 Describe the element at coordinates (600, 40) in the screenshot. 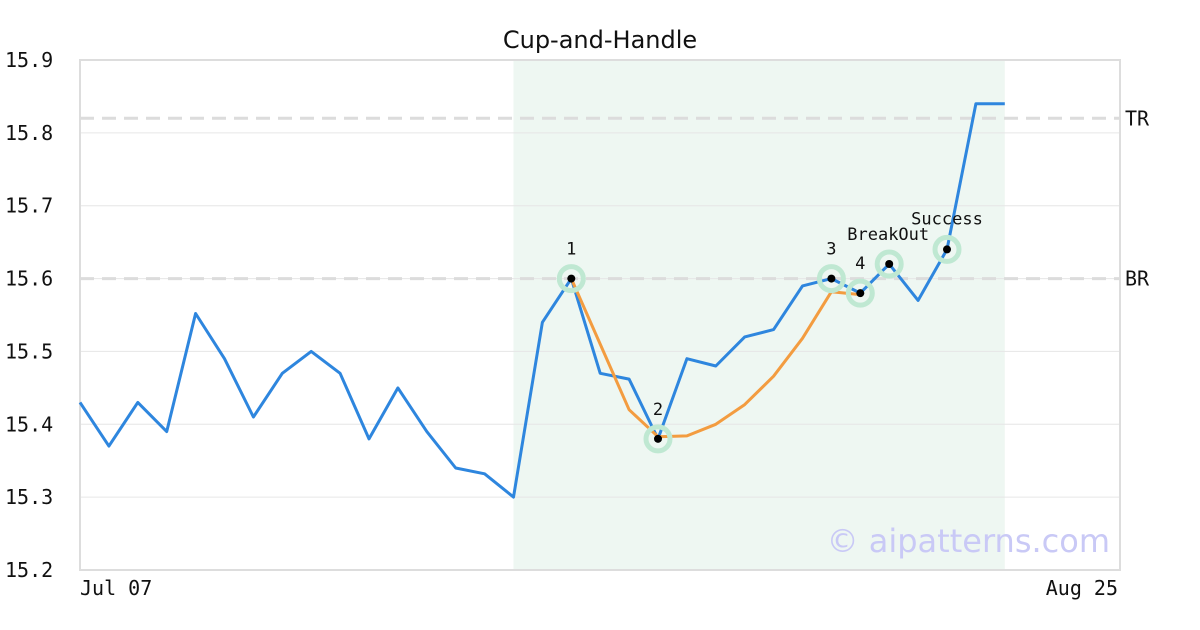

I see `chart-title: Cup-and-Handle` at that location.